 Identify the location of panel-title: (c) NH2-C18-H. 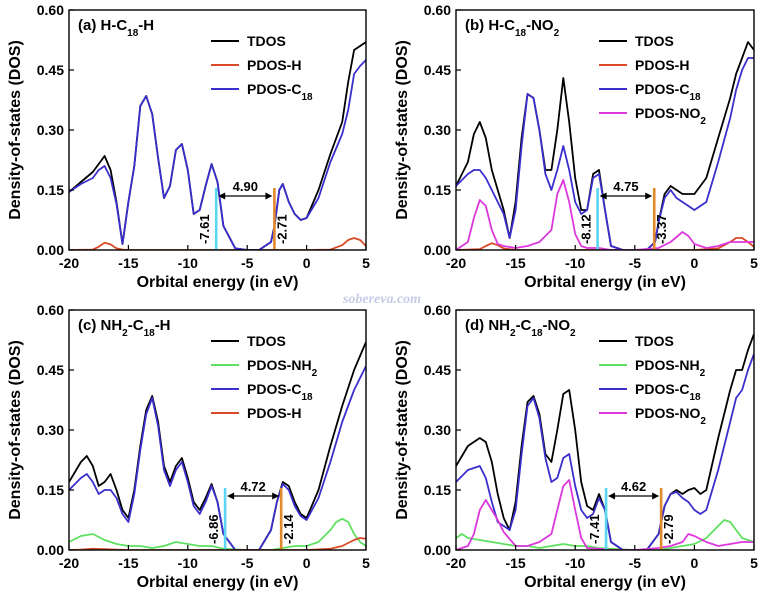
(124, 328).